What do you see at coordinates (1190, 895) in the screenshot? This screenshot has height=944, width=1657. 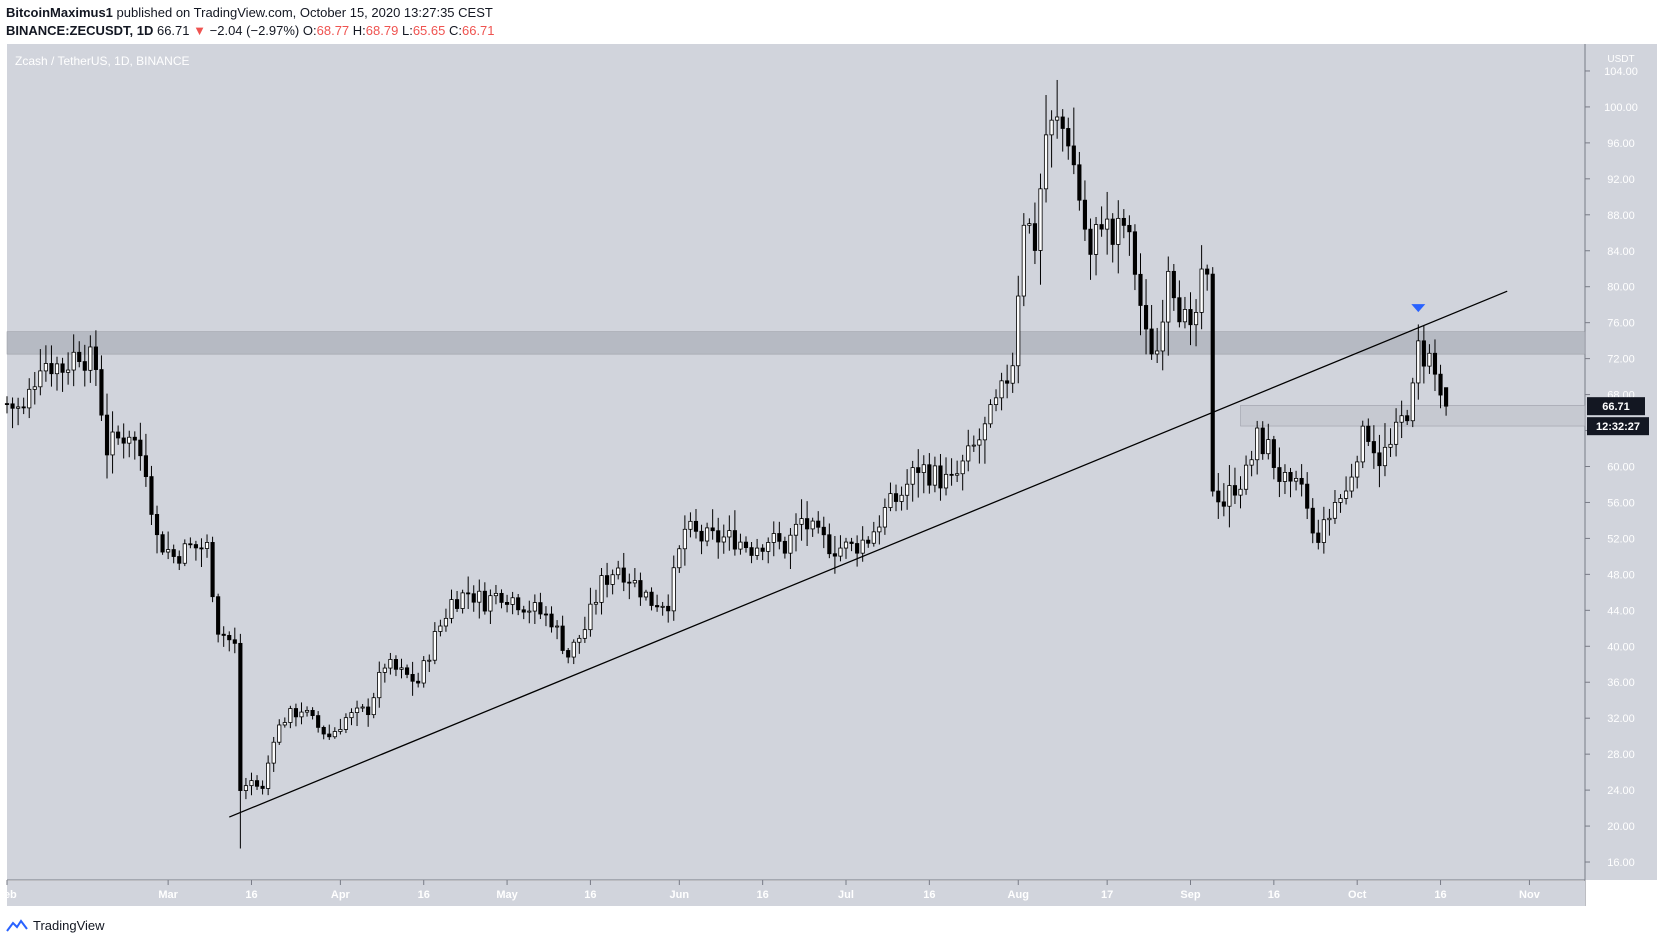 I see `time-tick-label: Sep` at bounding box center [1190, 895].